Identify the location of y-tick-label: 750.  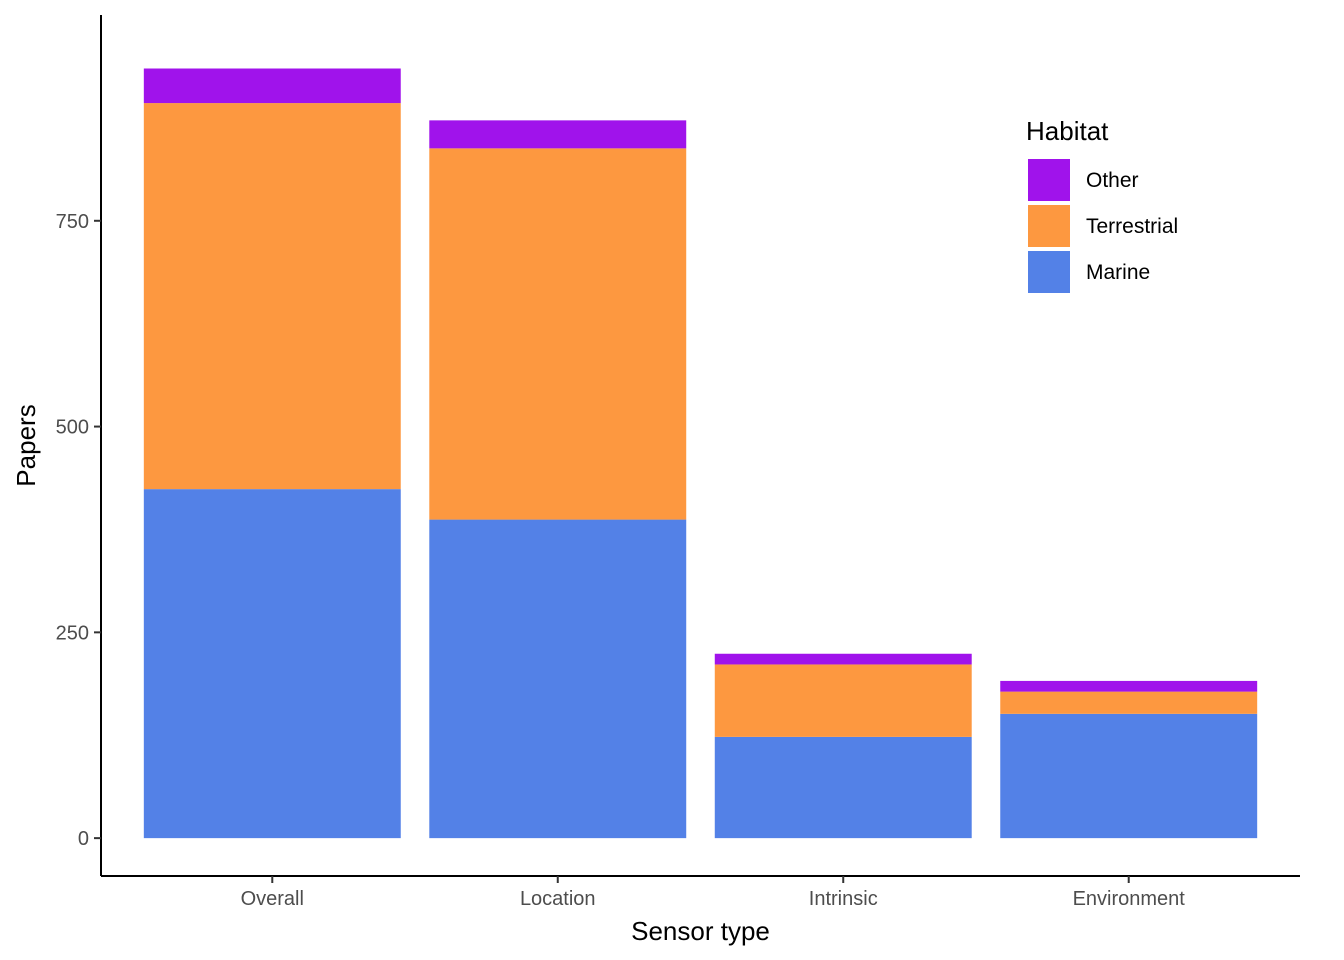
(72, 222).